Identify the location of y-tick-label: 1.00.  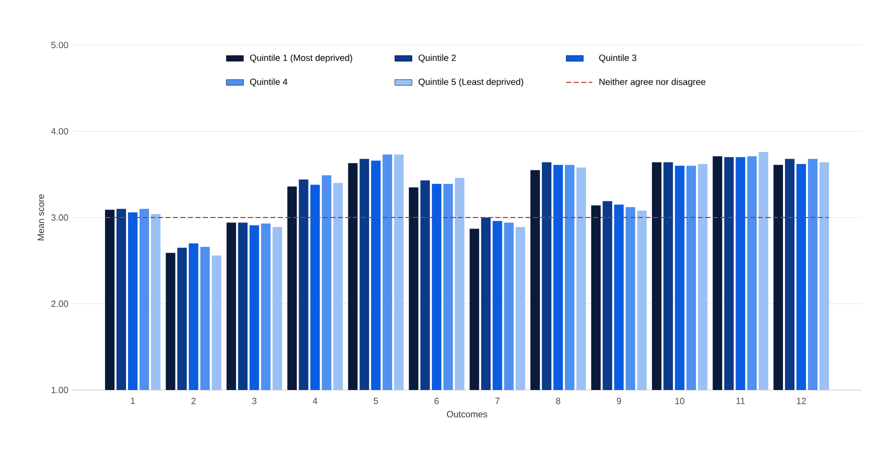
(60, 390).